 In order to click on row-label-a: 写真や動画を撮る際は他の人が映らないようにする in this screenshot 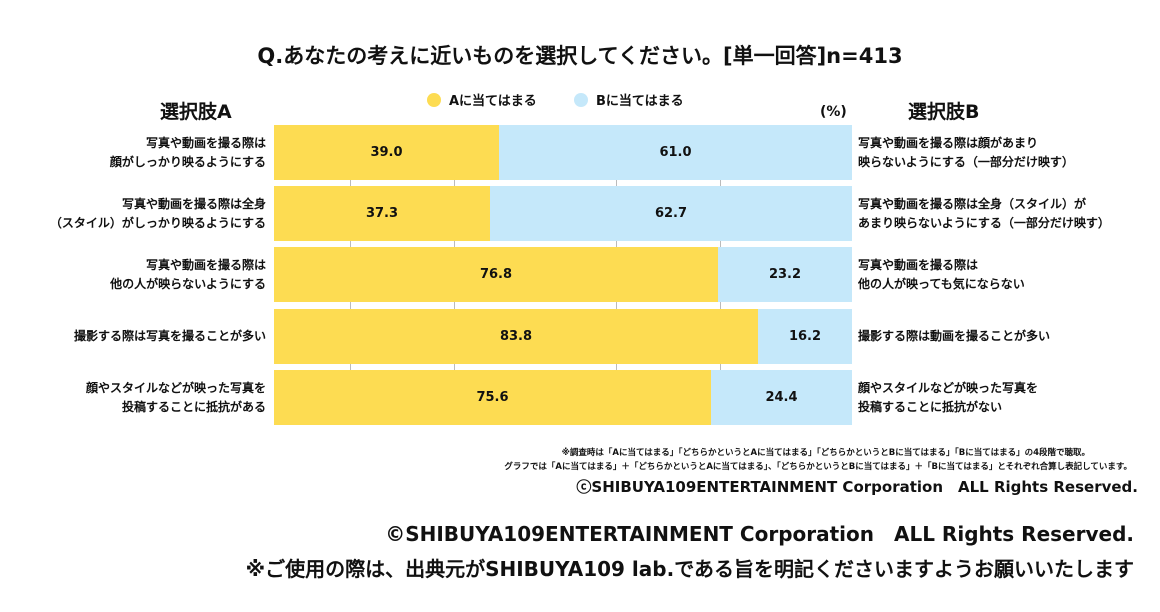, I will do `click(188, 275)`.